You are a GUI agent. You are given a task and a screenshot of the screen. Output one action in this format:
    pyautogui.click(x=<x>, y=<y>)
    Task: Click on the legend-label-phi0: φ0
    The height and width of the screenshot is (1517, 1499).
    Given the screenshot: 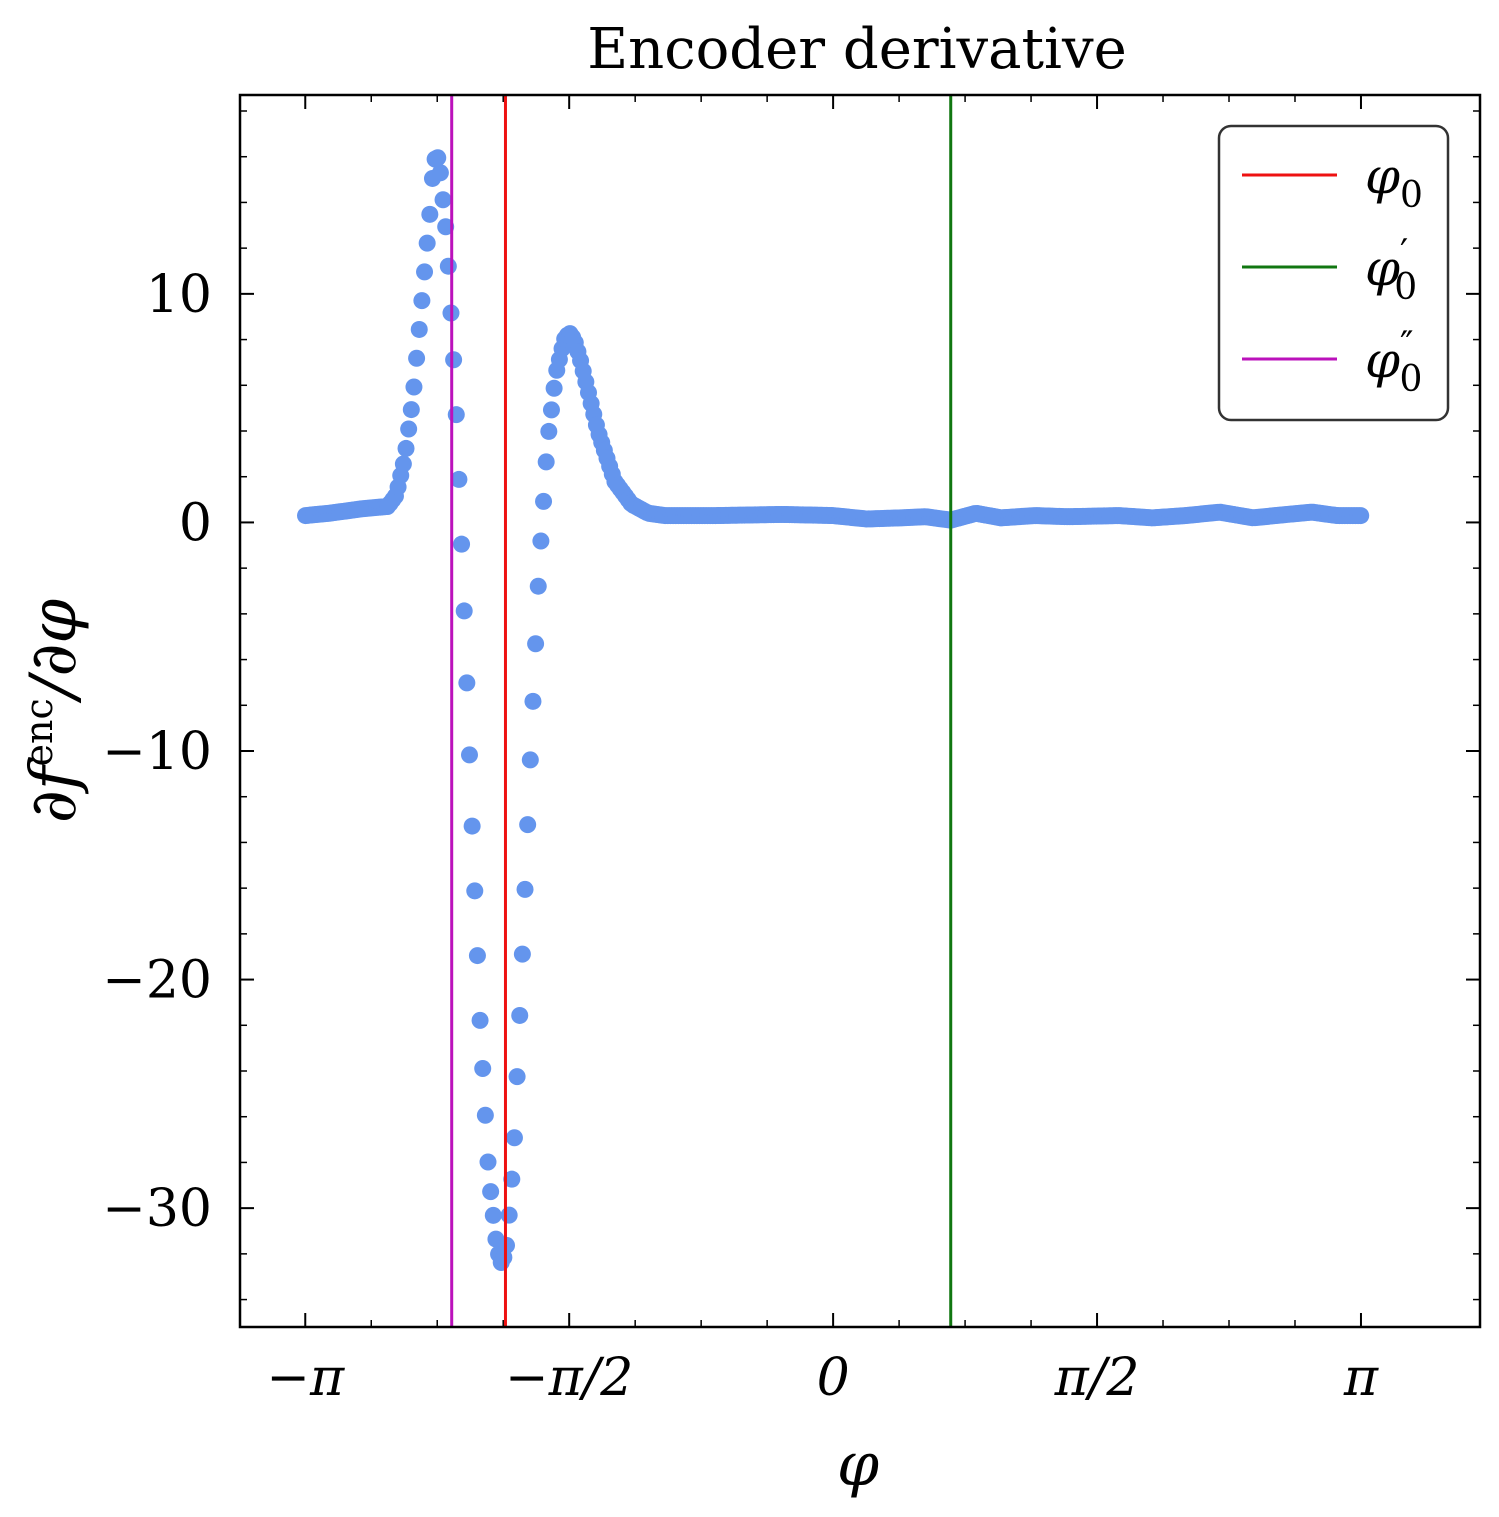 What is the action you would take?
    pyautogui.click(x=1394, y=181)
    